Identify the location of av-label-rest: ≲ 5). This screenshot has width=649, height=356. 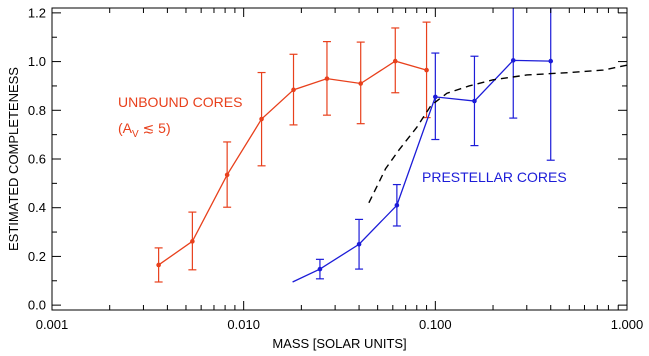
(155, 128).